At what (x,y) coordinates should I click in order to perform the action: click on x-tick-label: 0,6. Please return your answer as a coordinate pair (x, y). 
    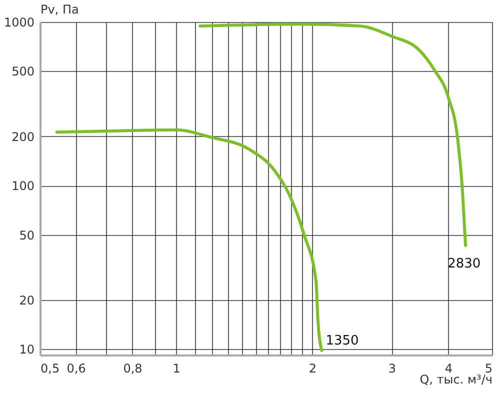
    Looking at the image, I should click on (76, 369).